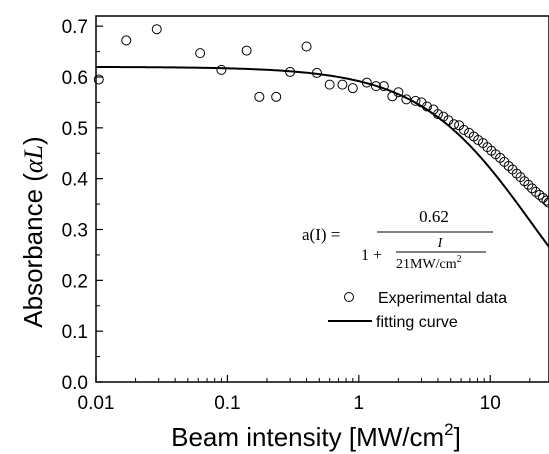 The width and height of the screenshot is (549, 454). I want to click on y-tick-label: 0.5, so click(75, 129).